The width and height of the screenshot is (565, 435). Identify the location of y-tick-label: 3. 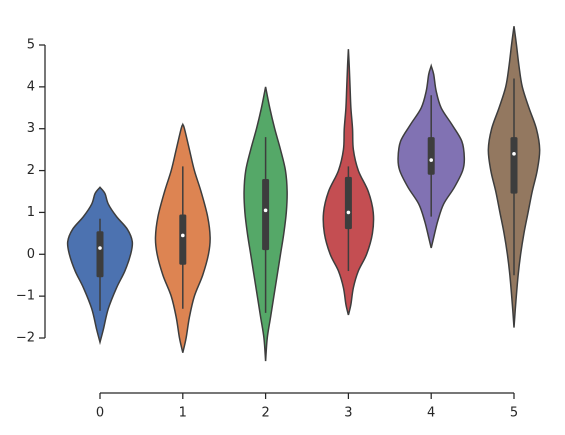
(31, 128).